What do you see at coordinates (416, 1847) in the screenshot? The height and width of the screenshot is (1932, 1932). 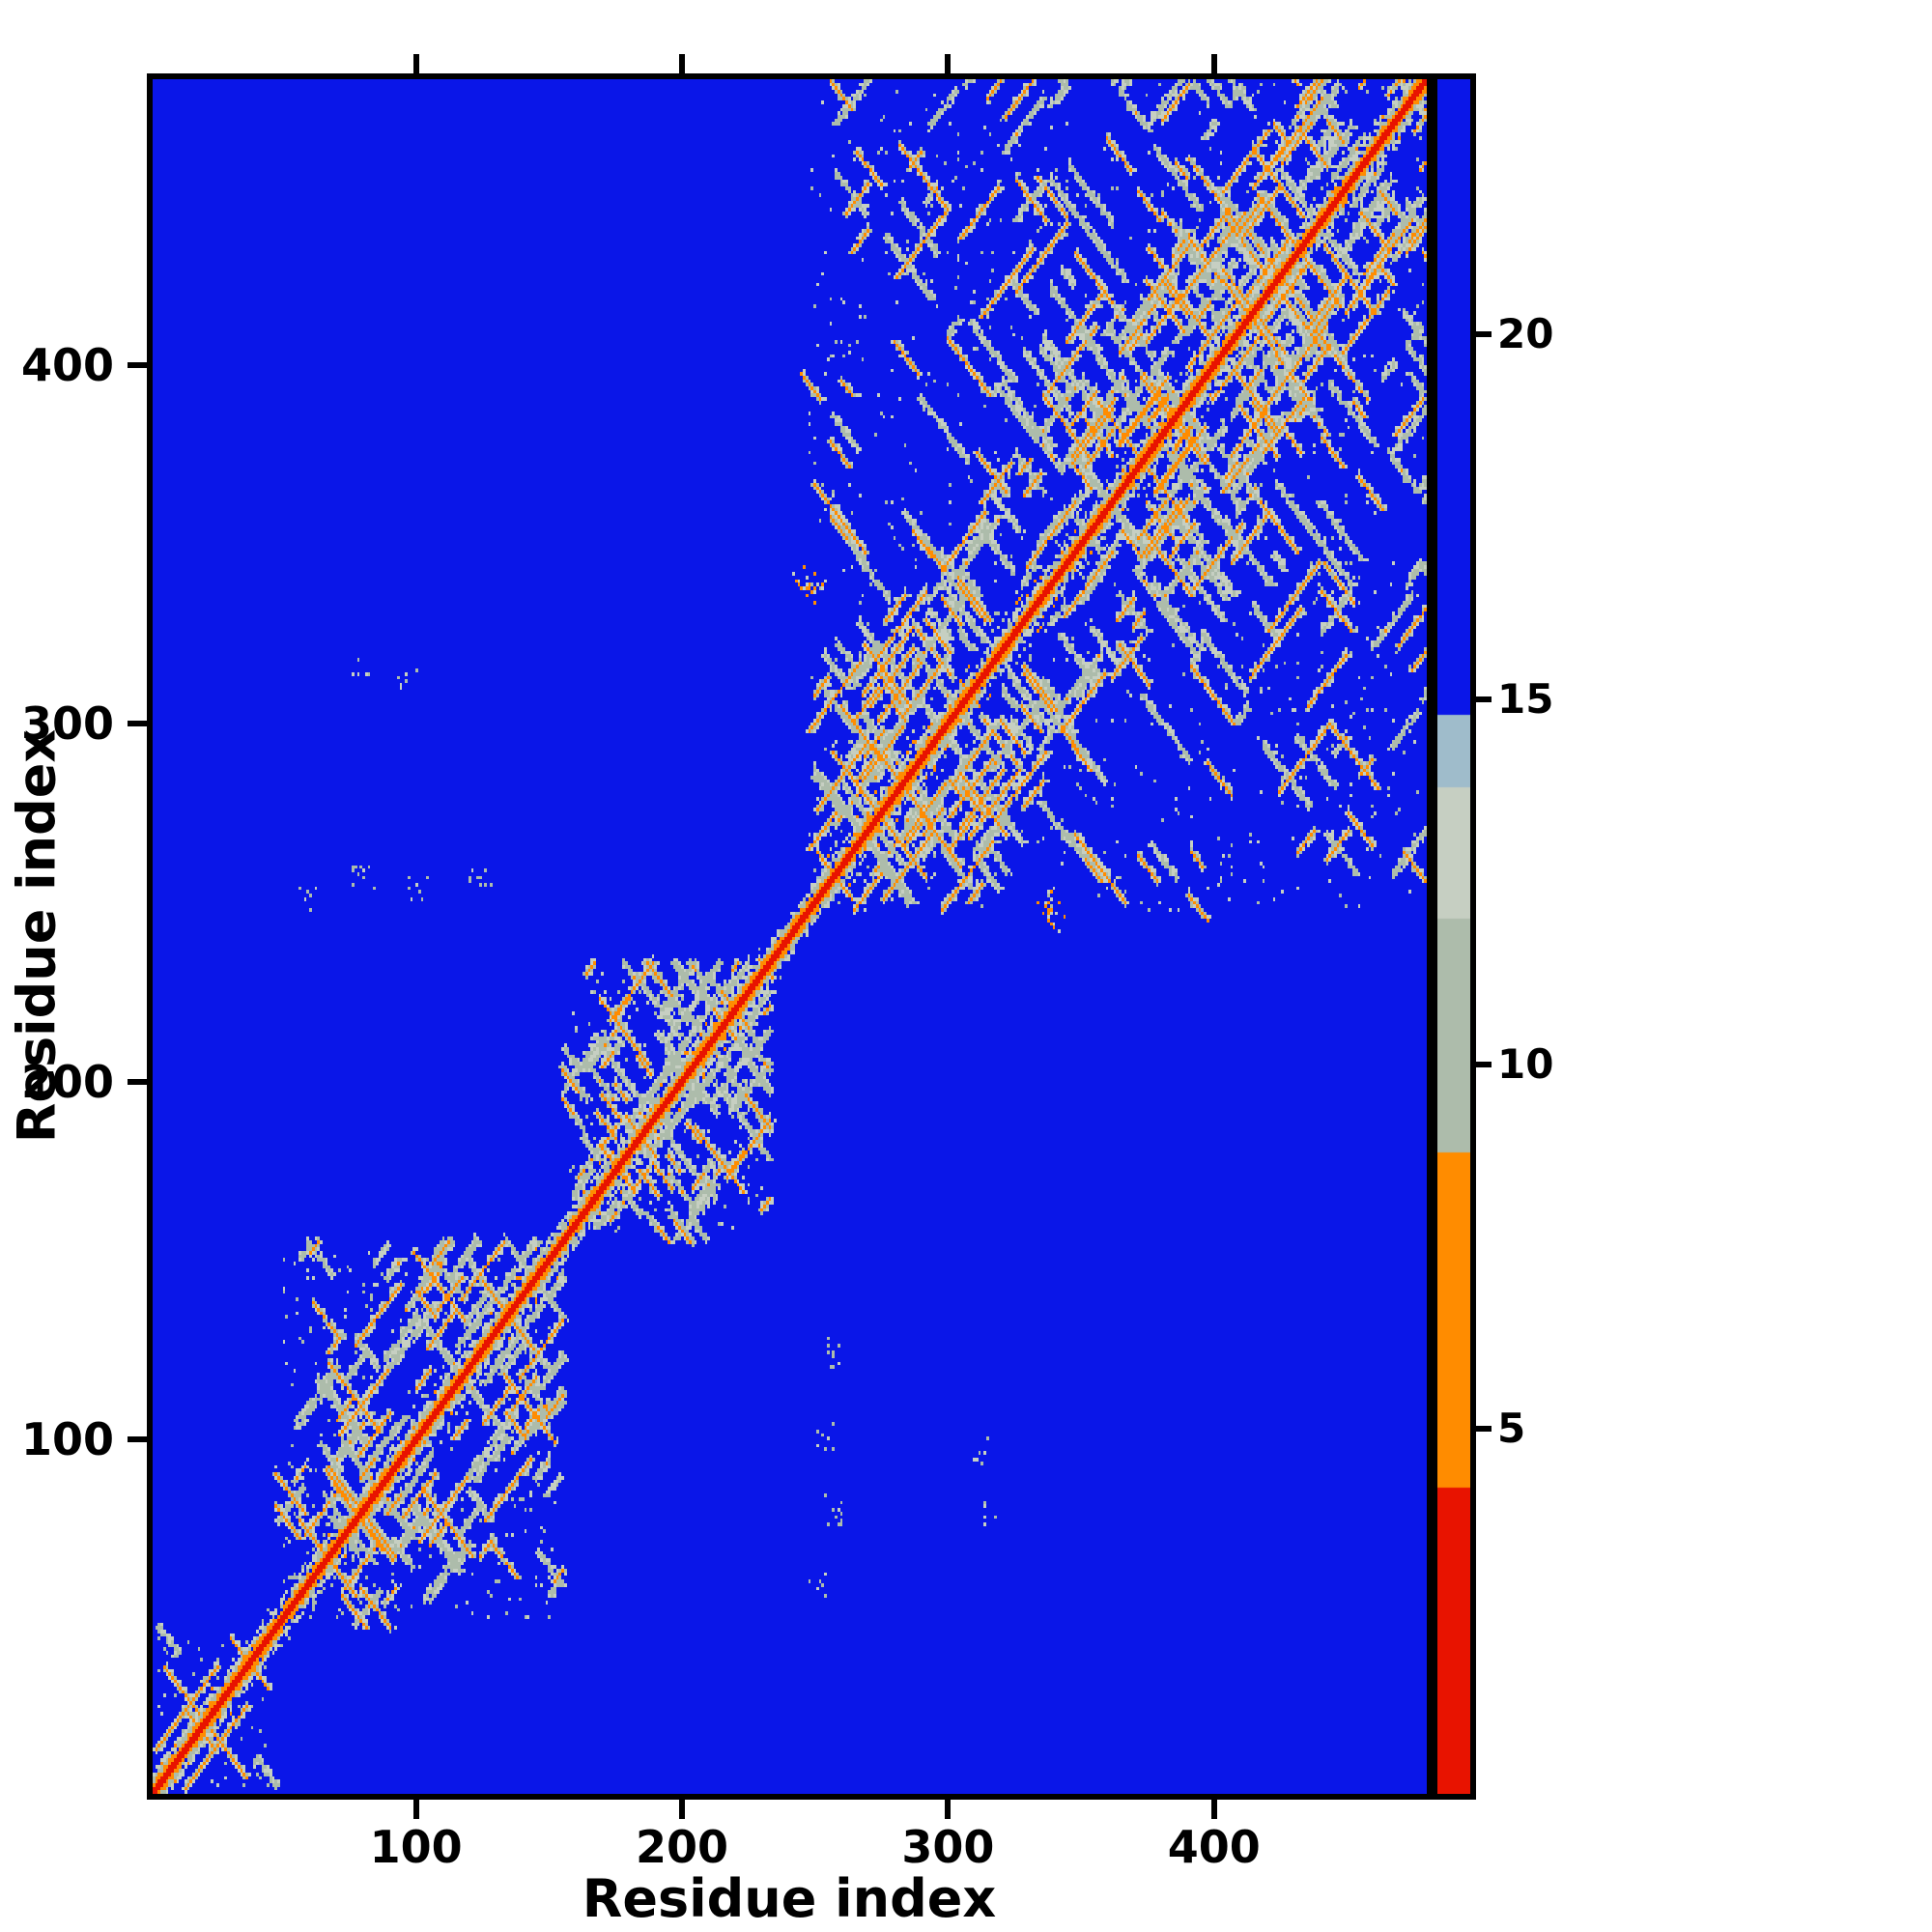 I see `x-tick-label: 100` at bounding box center [416, 1847].